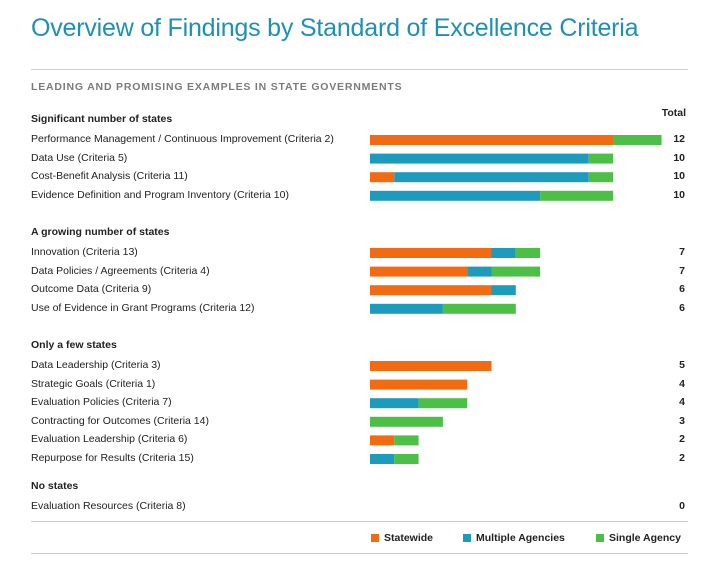 This screenshot has width=708, height=574. I want to click on category-label: Innovation (Criteria 13), so click(84, 252).